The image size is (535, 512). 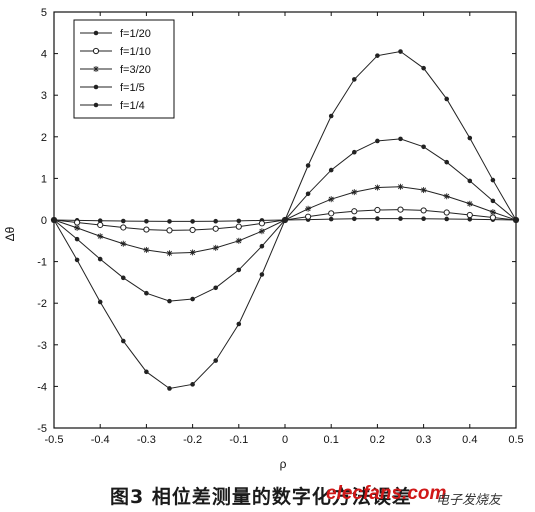 What do you see at coordinates (377, 440) in the screenshot?
I see `x-tick-label: 0.2` at bounding box center [377, 440].